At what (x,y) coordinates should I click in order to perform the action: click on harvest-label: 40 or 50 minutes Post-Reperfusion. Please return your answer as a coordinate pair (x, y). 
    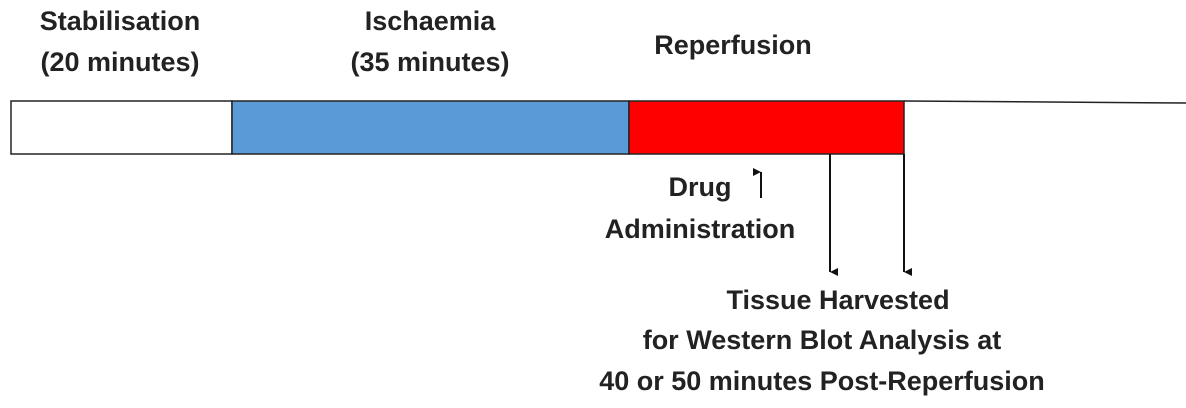
    Looking at the image, I should click on (822, 381).